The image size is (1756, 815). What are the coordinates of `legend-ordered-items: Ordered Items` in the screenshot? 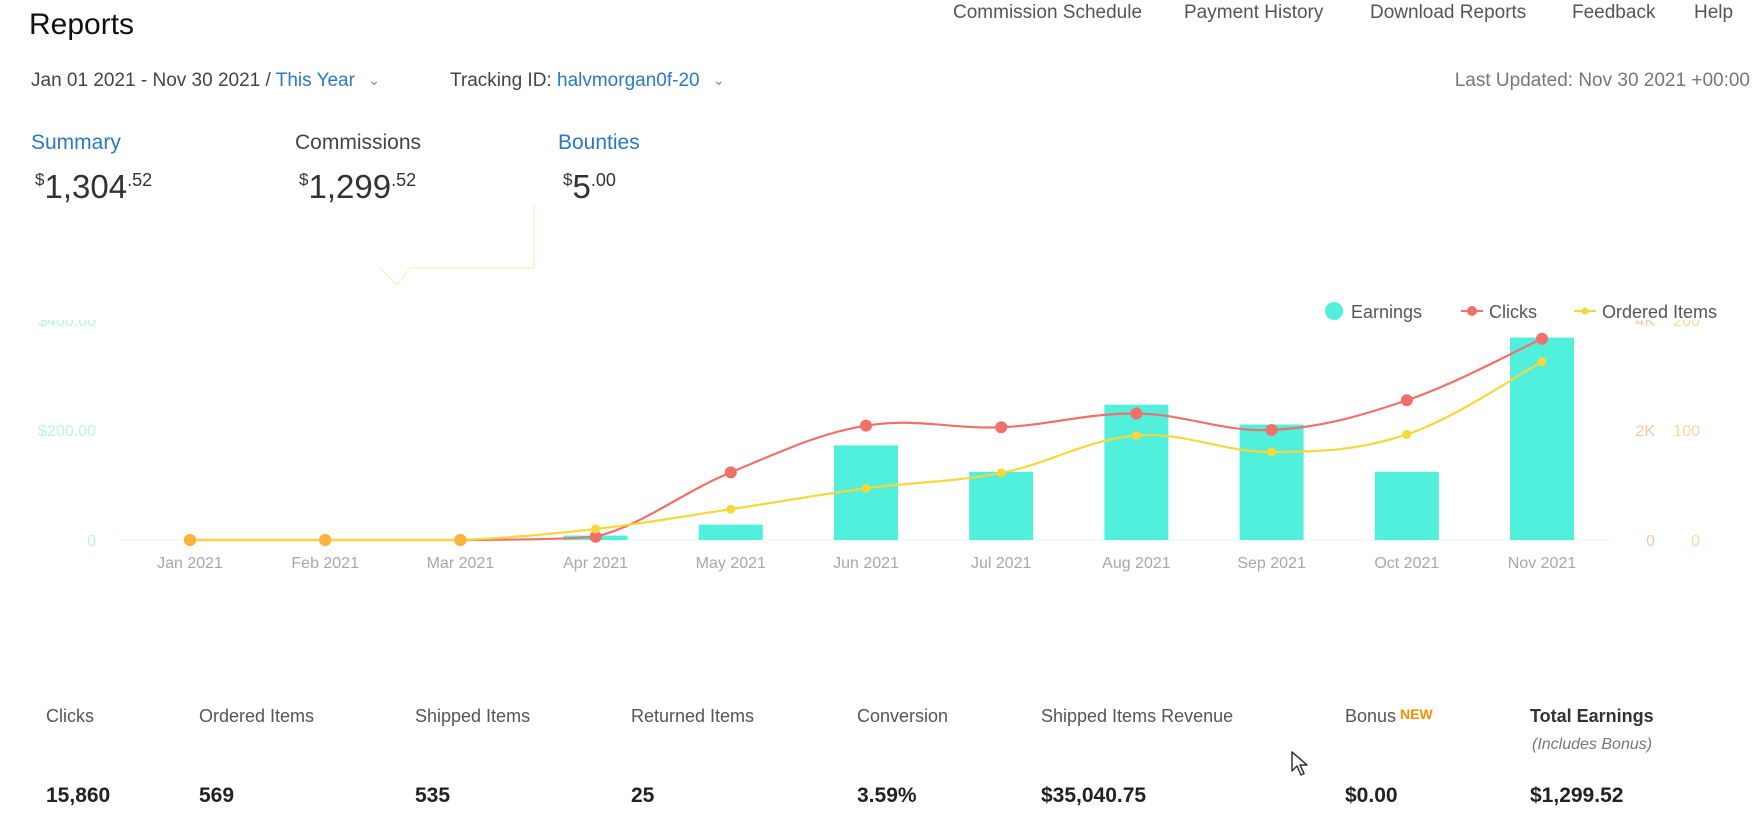 It's located at (1645, 312).